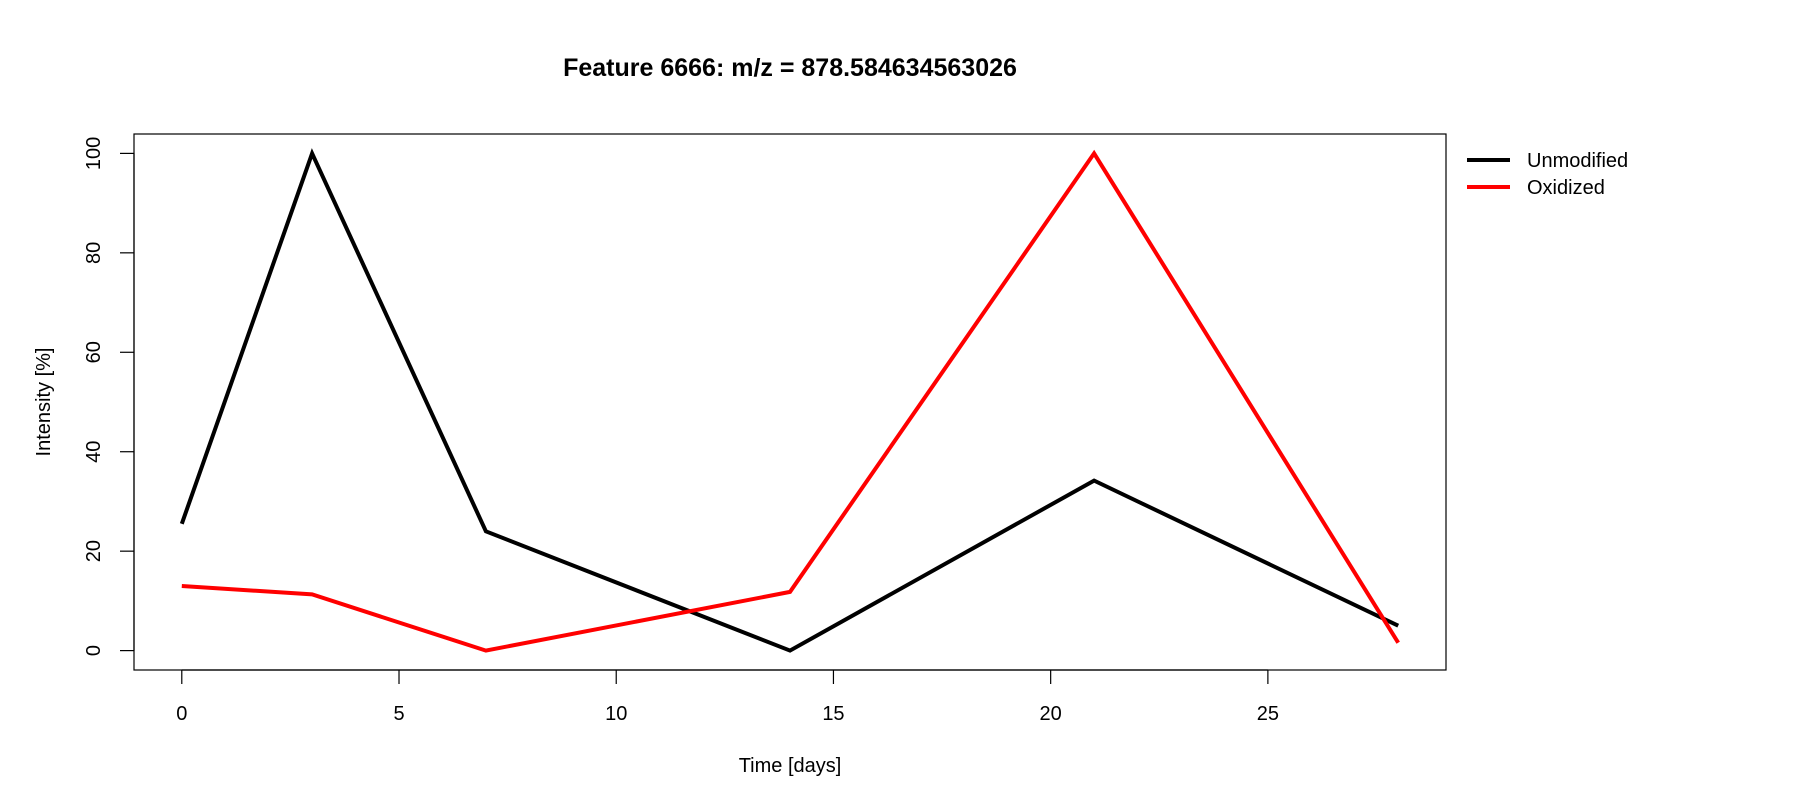  I want to click on y-axis: 0 20 40 60 80 100, so click(109, 396).